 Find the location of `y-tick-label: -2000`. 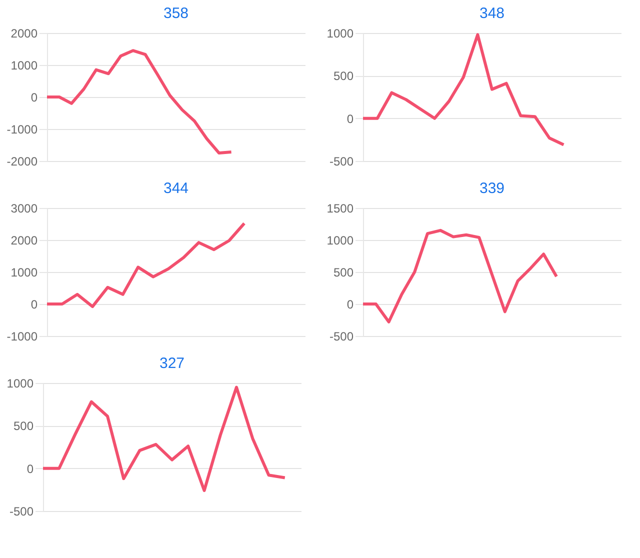

y-tick-label: -2000 is located at coordinates (22, 161).